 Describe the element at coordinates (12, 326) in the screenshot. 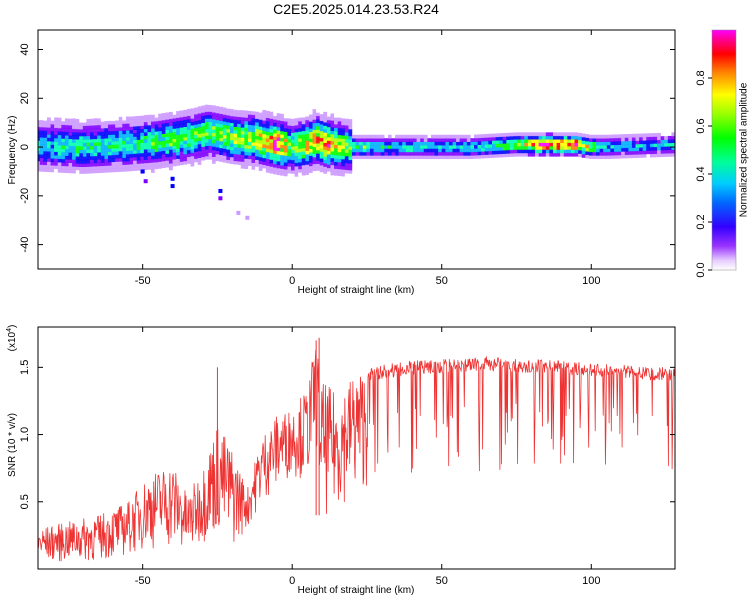

I see `snr-y-multiplier-close: )` at that location.